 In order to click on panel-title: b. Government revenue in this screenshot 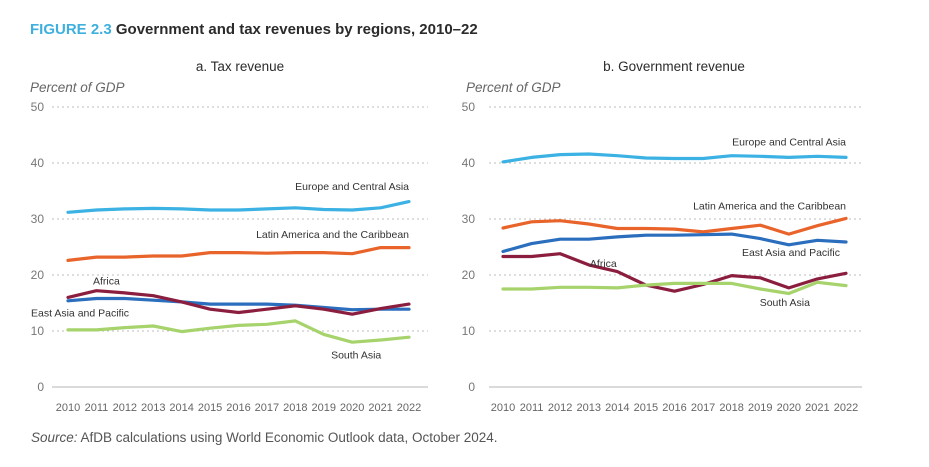, I will do `click(674, 66)`.